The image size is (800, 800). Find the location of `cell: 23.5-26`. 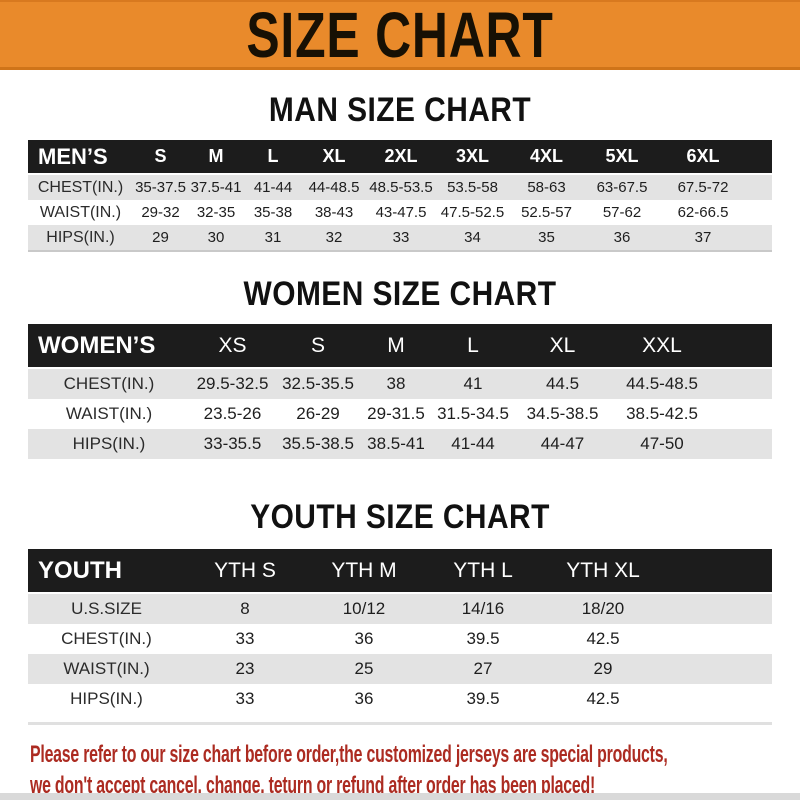

cell: 23.5-26 is located at coordinates (232, 413).